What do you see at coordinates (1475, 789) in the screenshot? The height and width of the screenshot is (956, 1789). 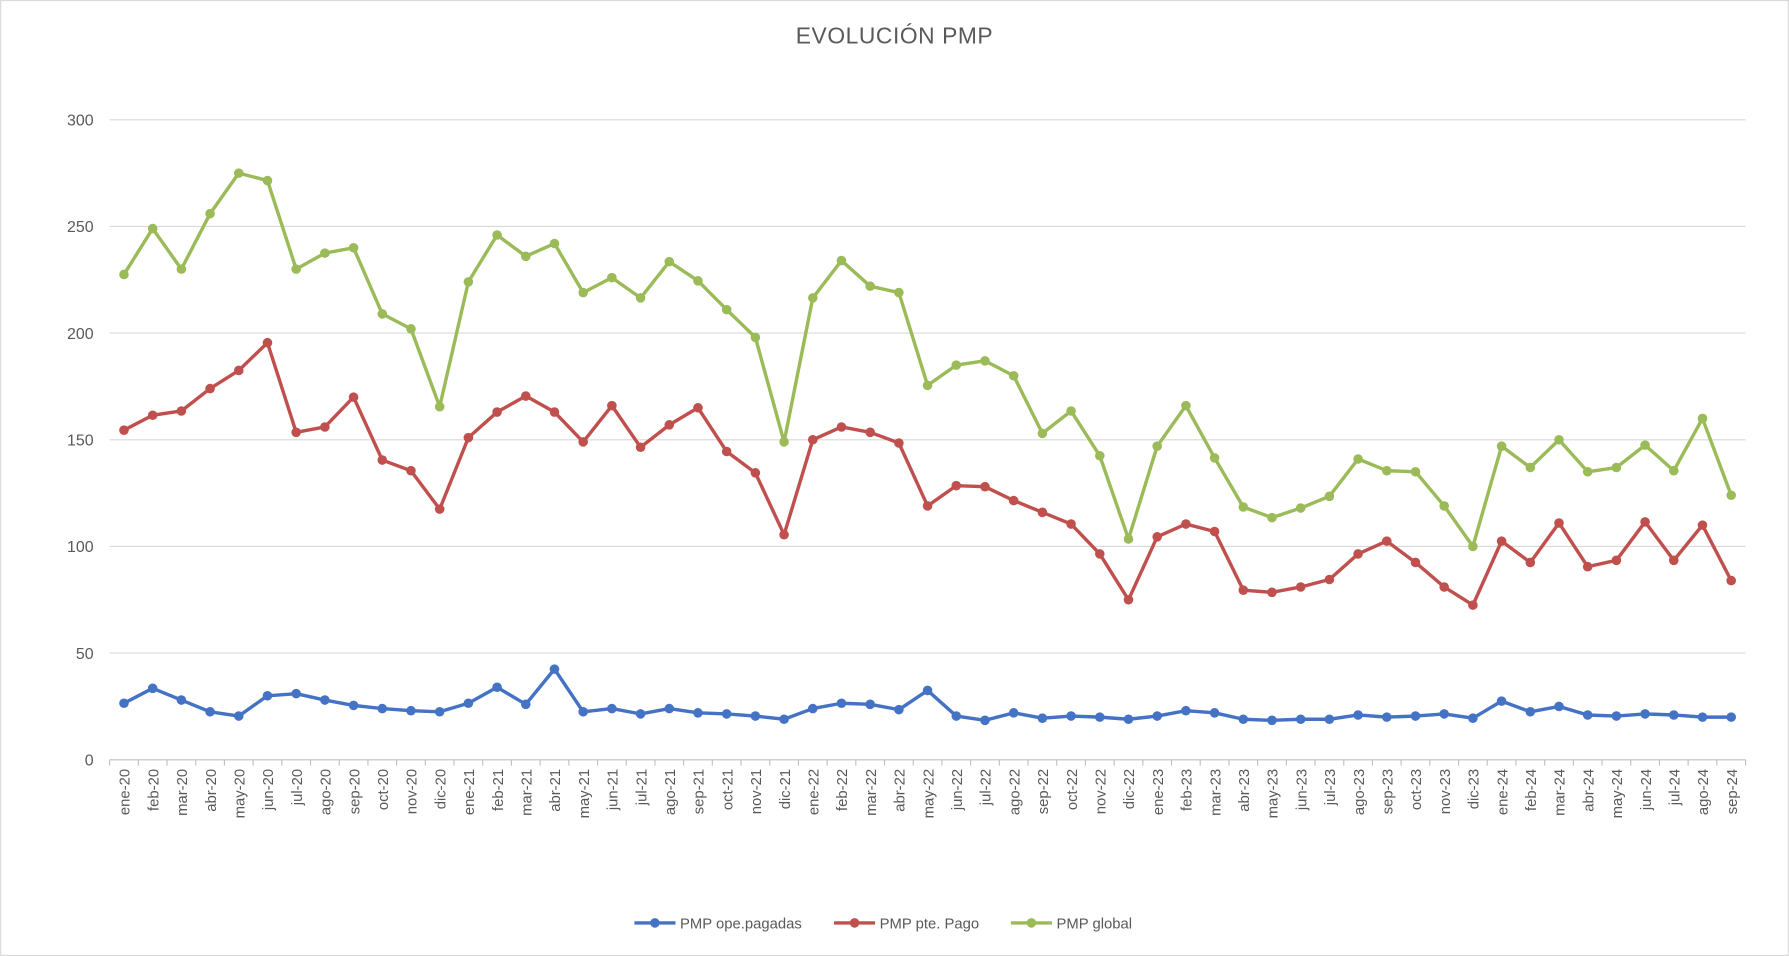 I see `x-tick-label: dic-23` at bounding box center [1475, 789].